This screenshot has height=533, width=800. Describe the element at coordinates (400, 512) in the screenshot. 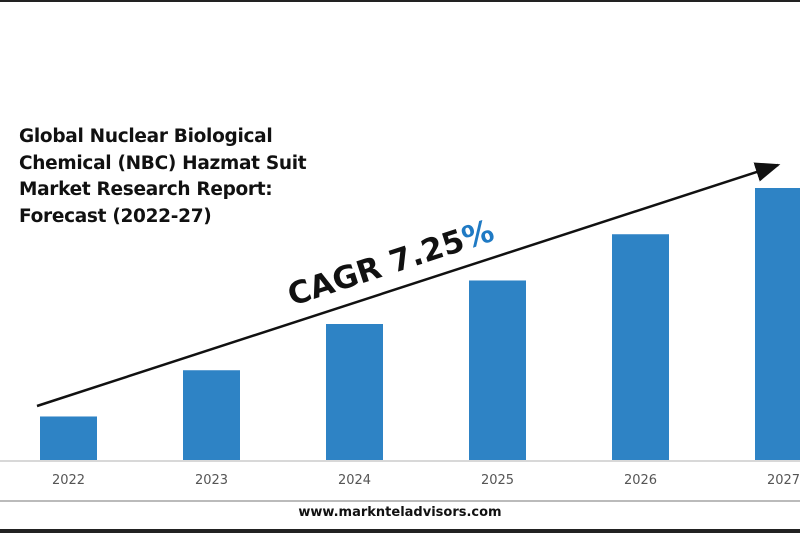

I see `footer-website: www.marknteladvisors.com` at that location.